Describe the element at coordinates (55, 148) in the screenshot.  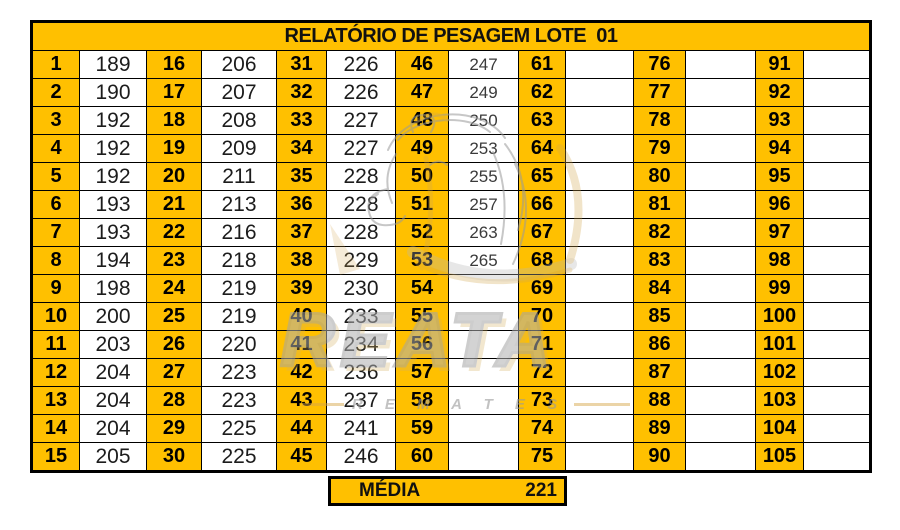
I see `animal-number-cell: 4` at that location.